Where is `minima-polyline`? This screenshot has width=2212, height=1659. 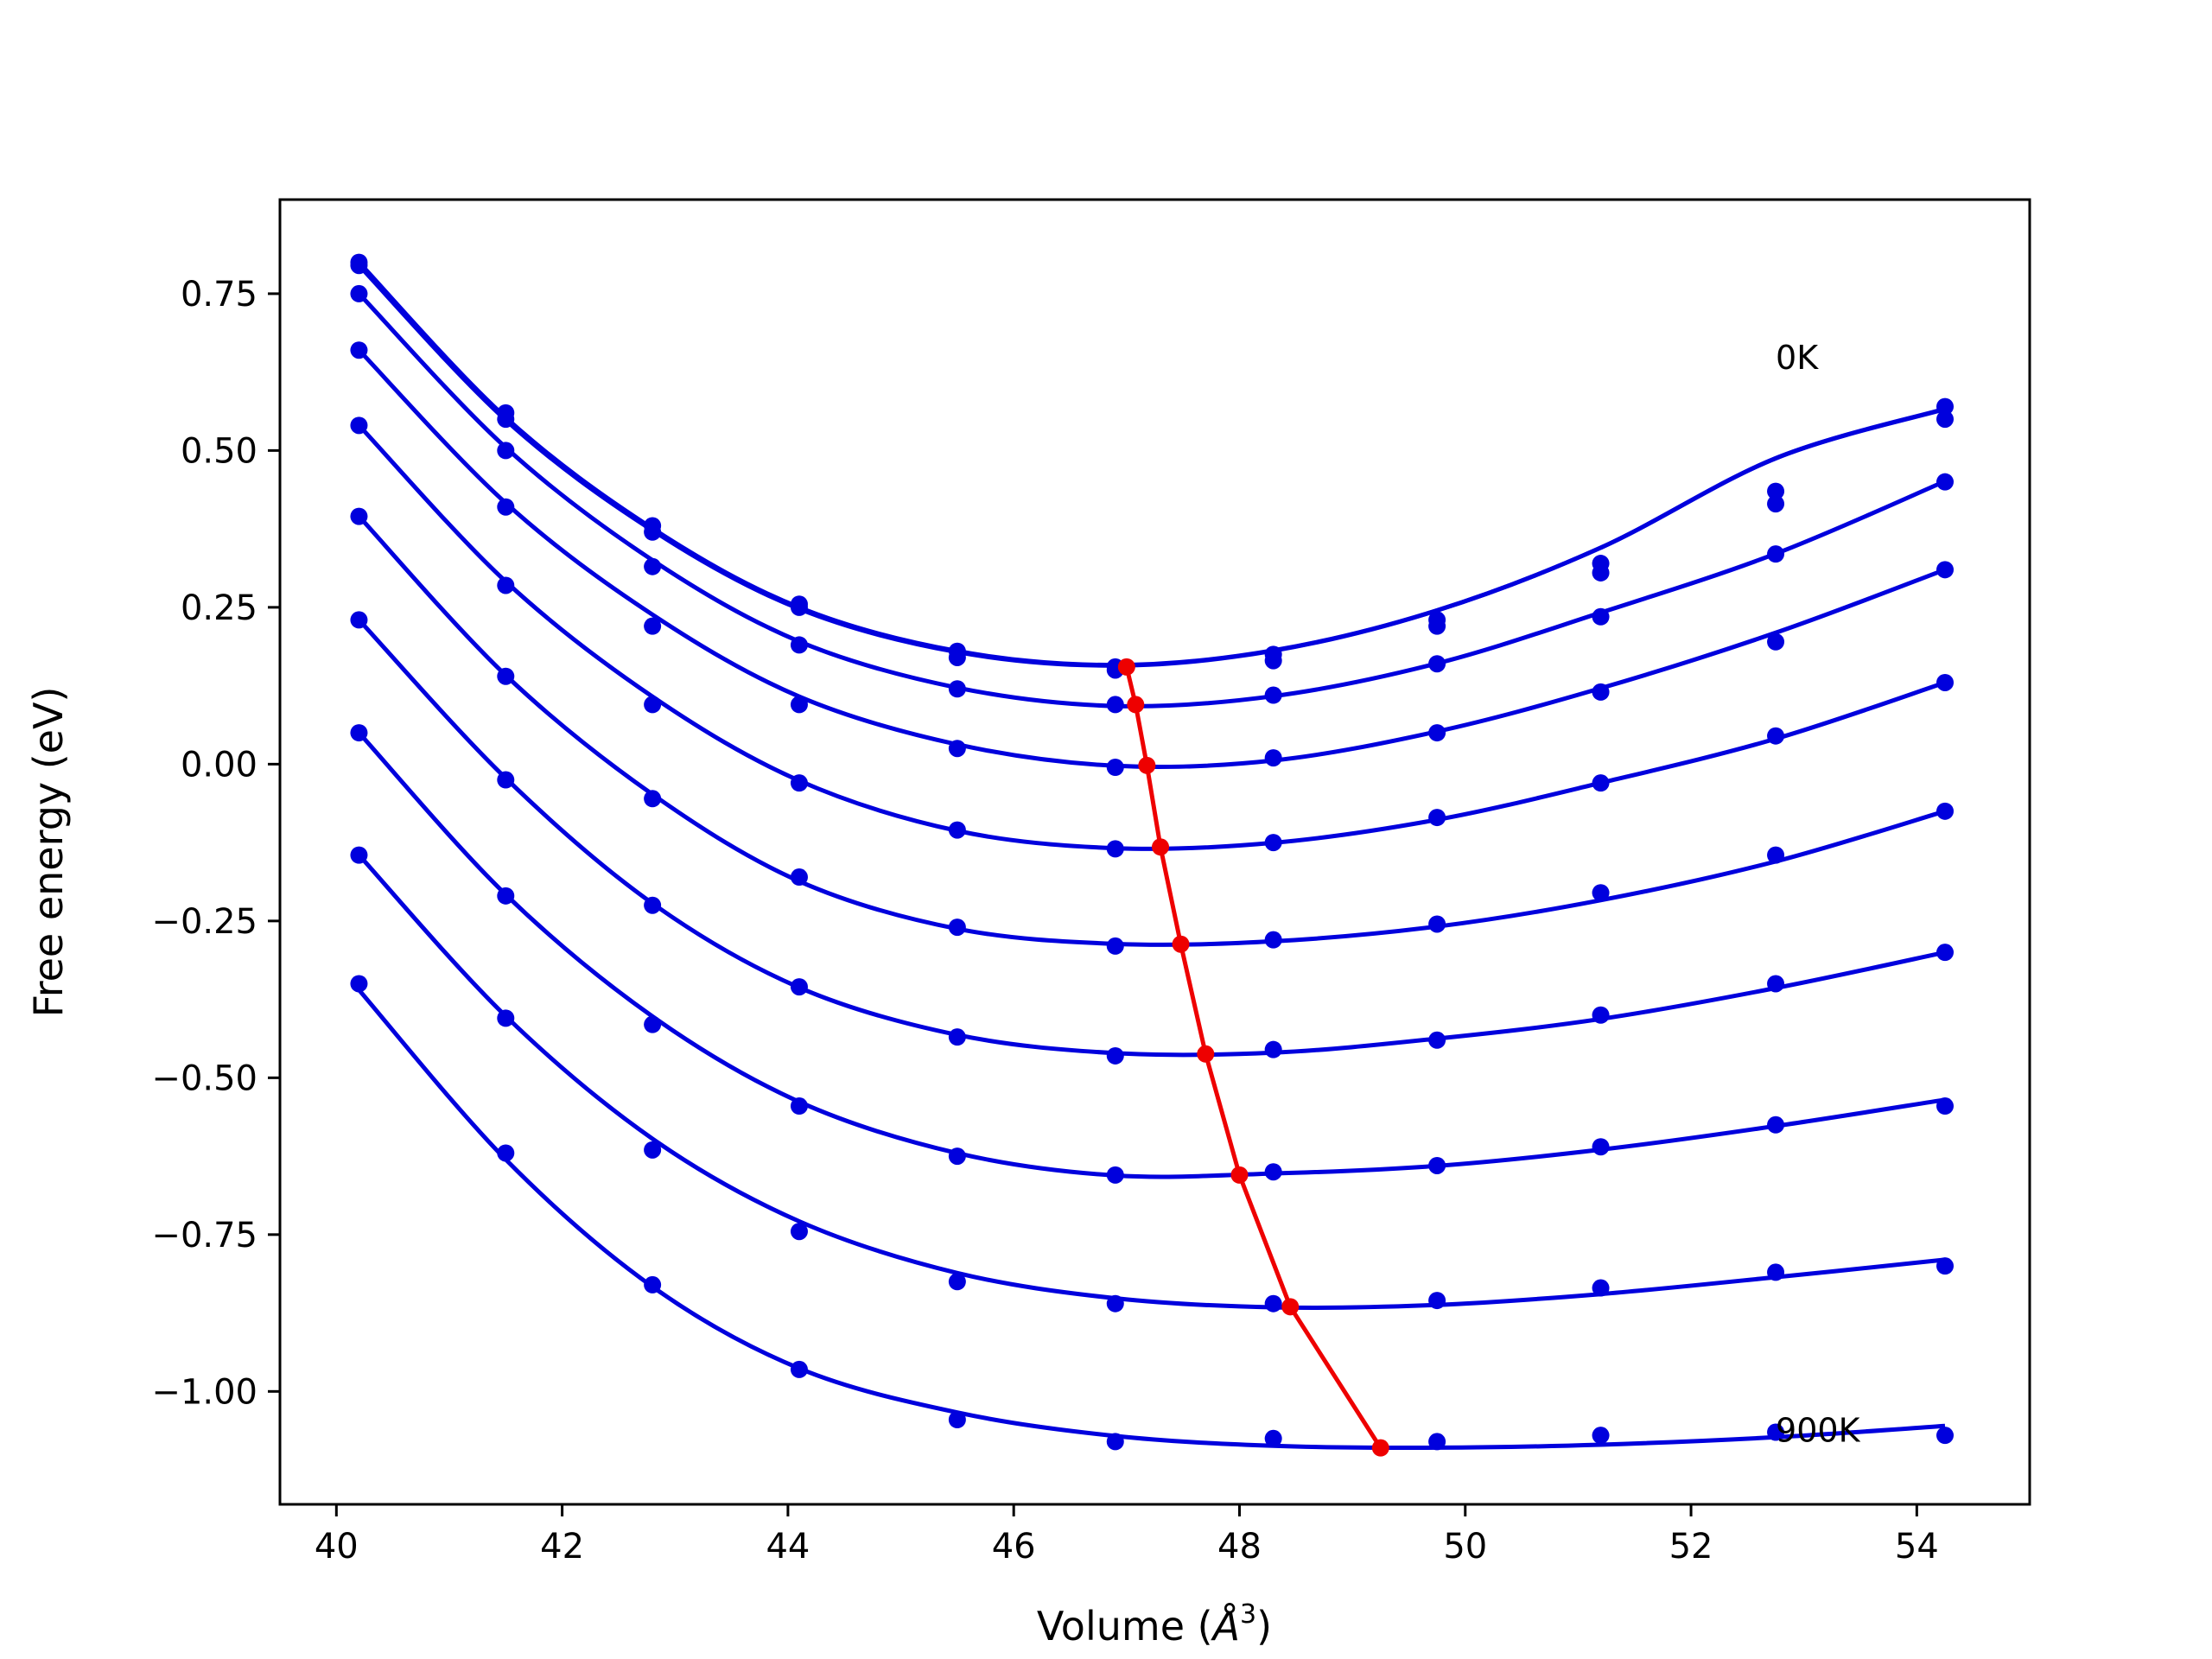
minima-polyline is located at coordinates (1253, 1058).